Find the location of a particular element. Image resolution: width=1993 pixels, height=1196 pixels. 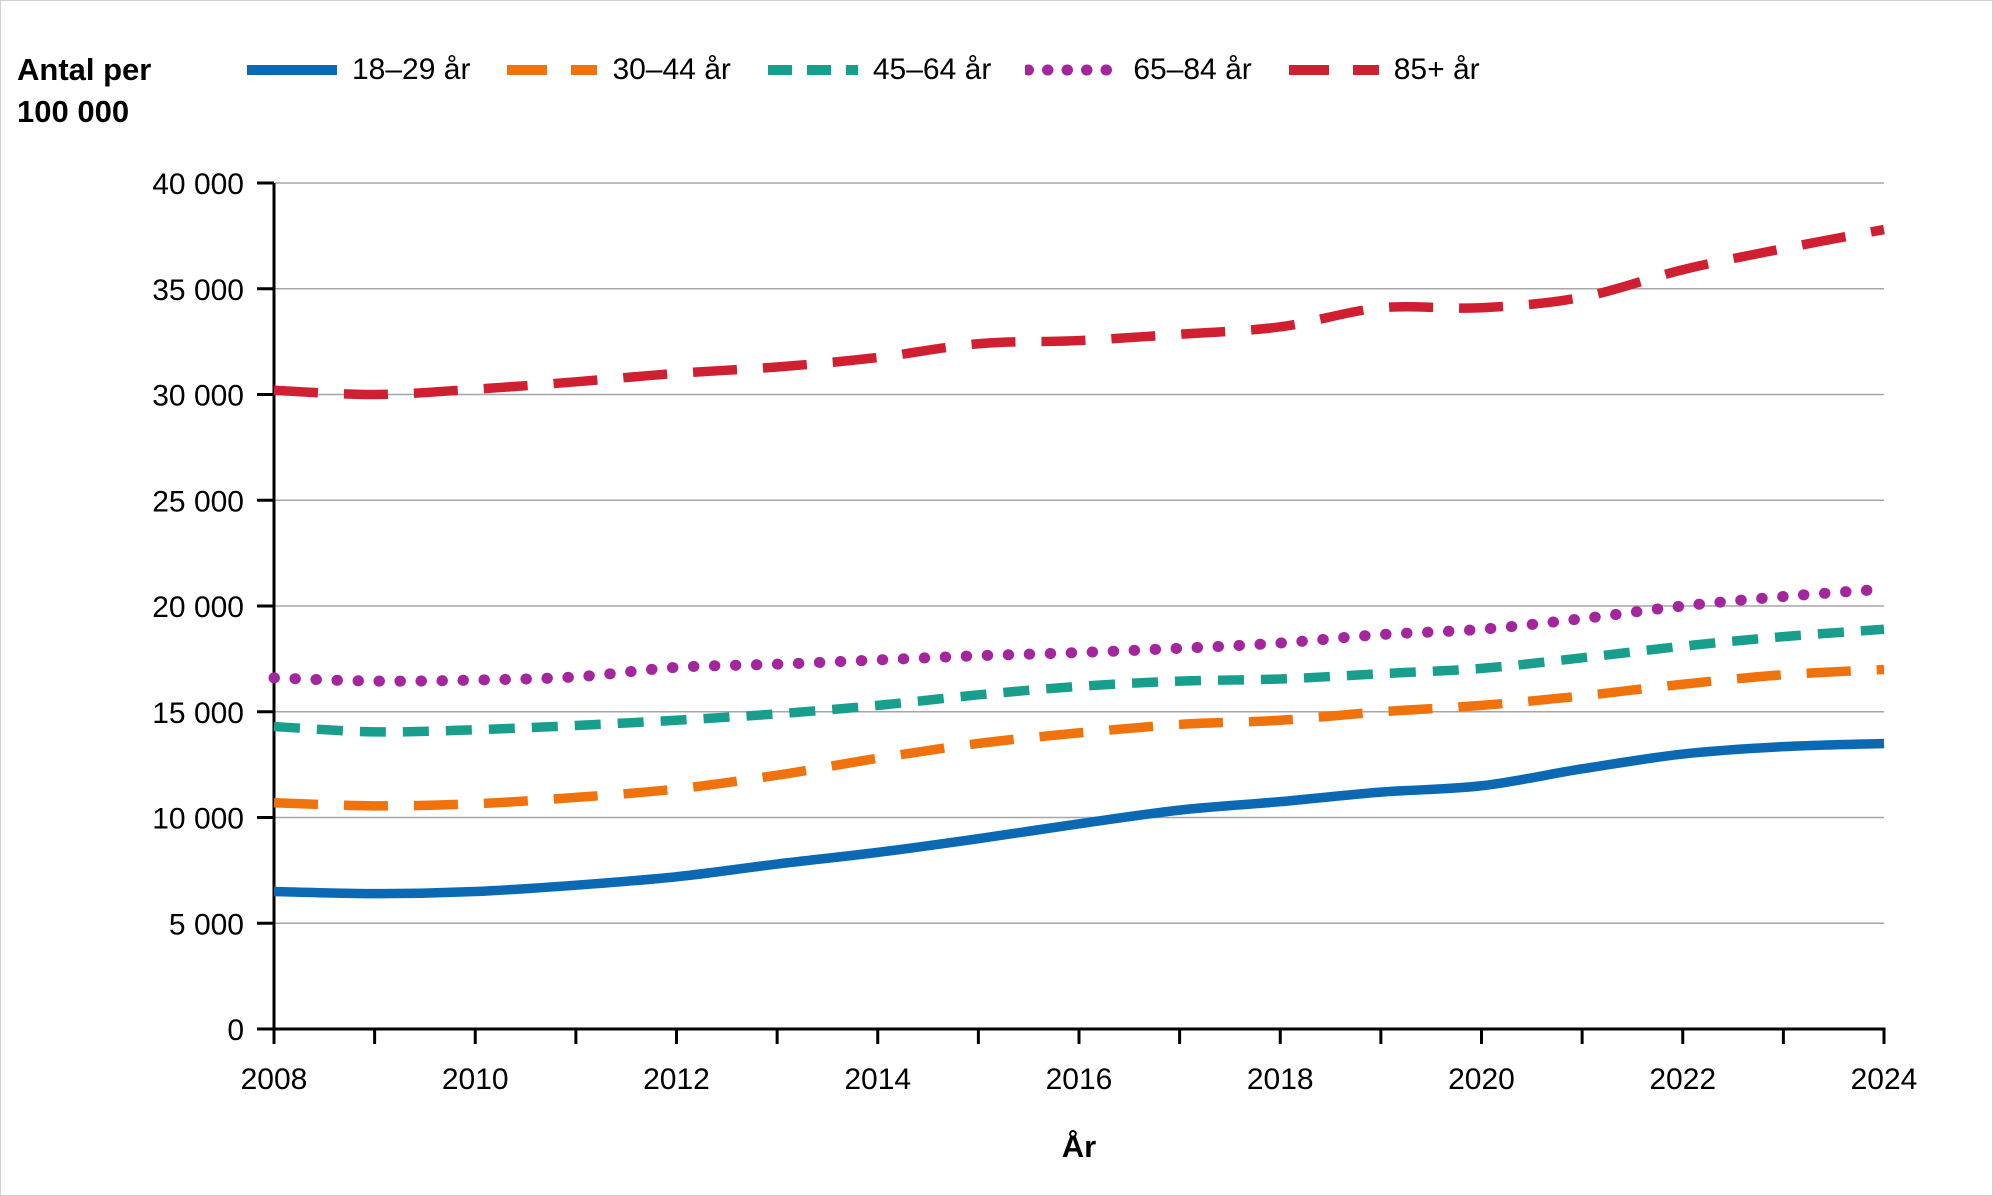

x-tick-label: 2020 is located at coordinates (1481, 1079).